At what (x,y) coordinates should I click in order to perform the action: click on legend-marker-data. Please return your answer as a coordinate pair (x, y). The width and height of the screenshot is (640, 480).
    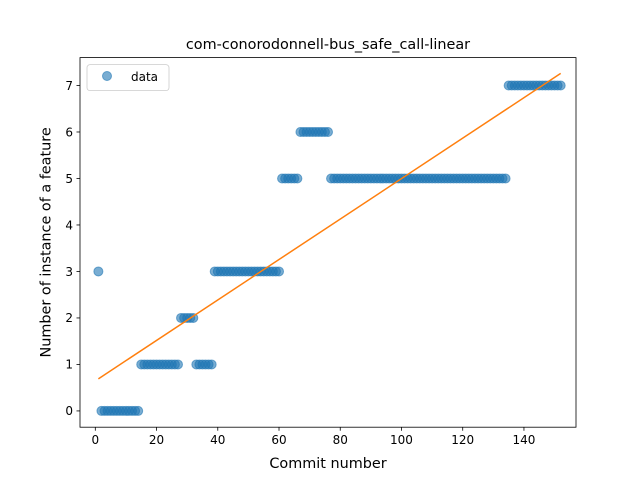
    Looking at the image, I should click on (107, 76).